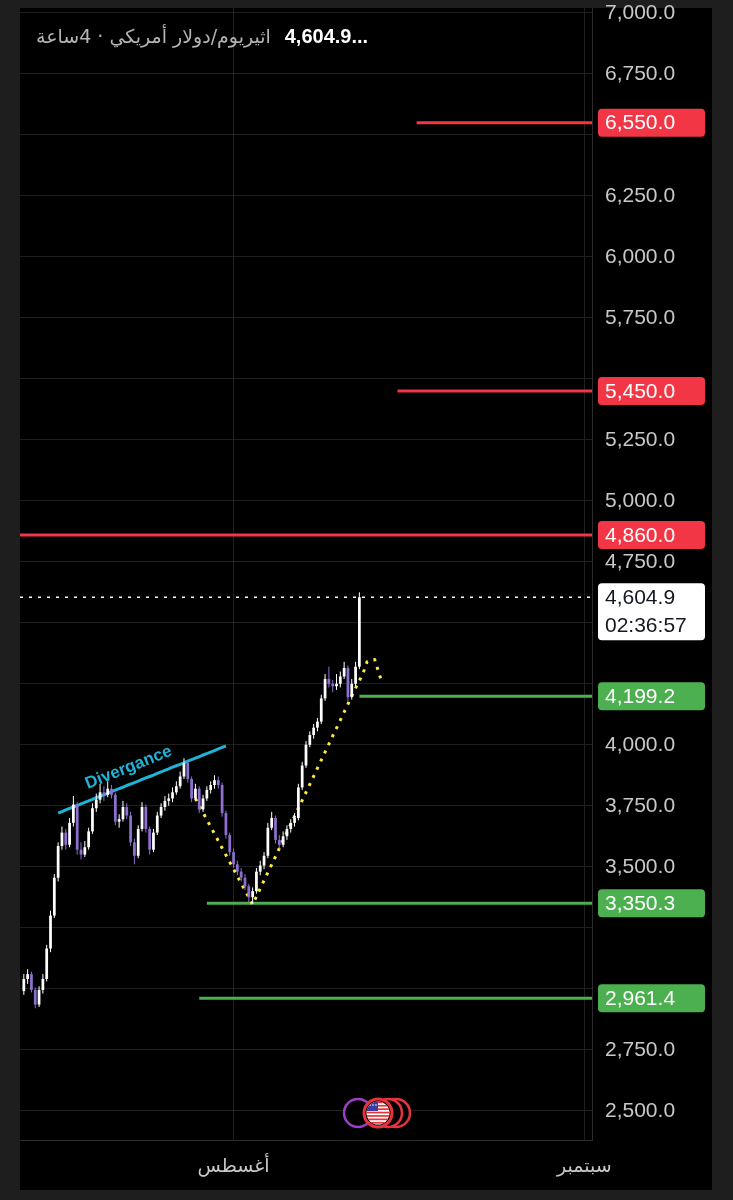  I want to click on data-label: 3,350.3, so click(640, 903).